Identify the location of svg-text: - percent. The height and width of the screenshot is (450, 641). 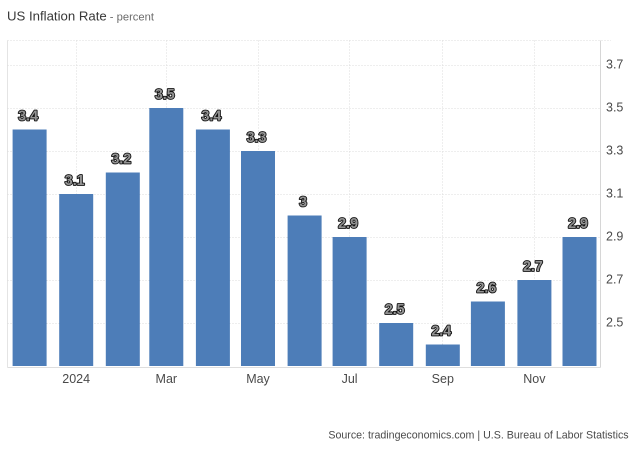
(132, 18).